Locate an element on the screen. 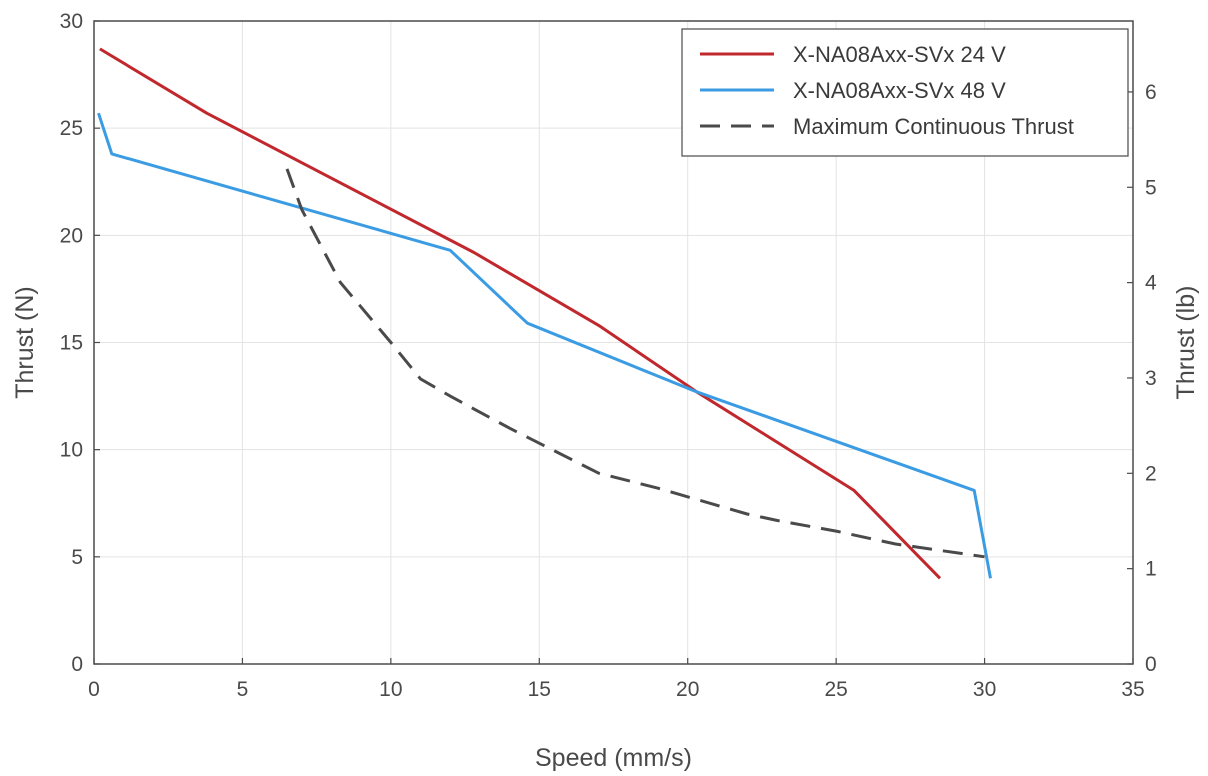 This screenshot has width=1208, height=776. x-axis-title: Speed (mm/s) is located at coordinates (613, 758).